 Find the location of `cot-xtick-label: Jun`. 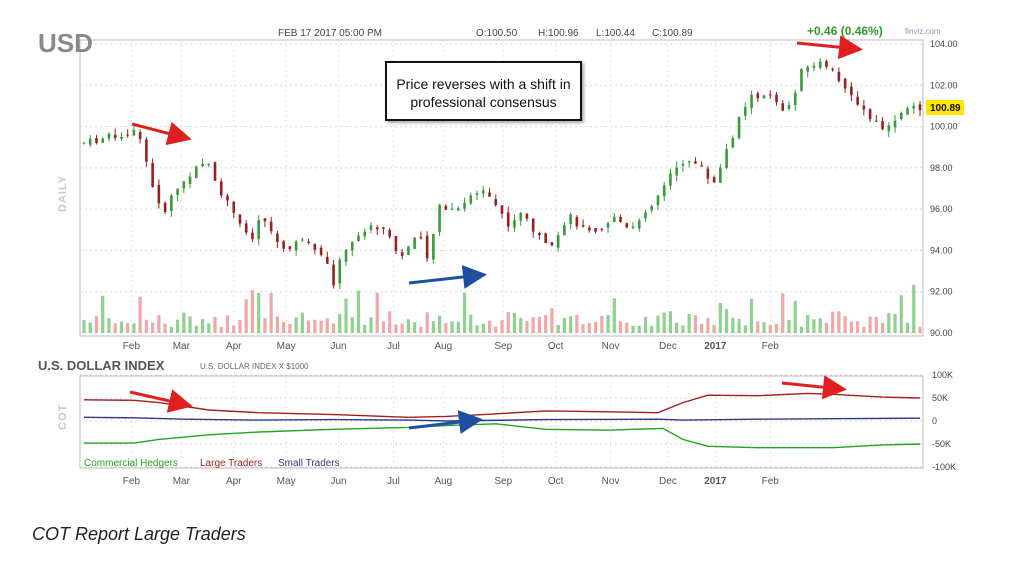

cot-xtick-label: Jun is located at coordinates (338, 481).